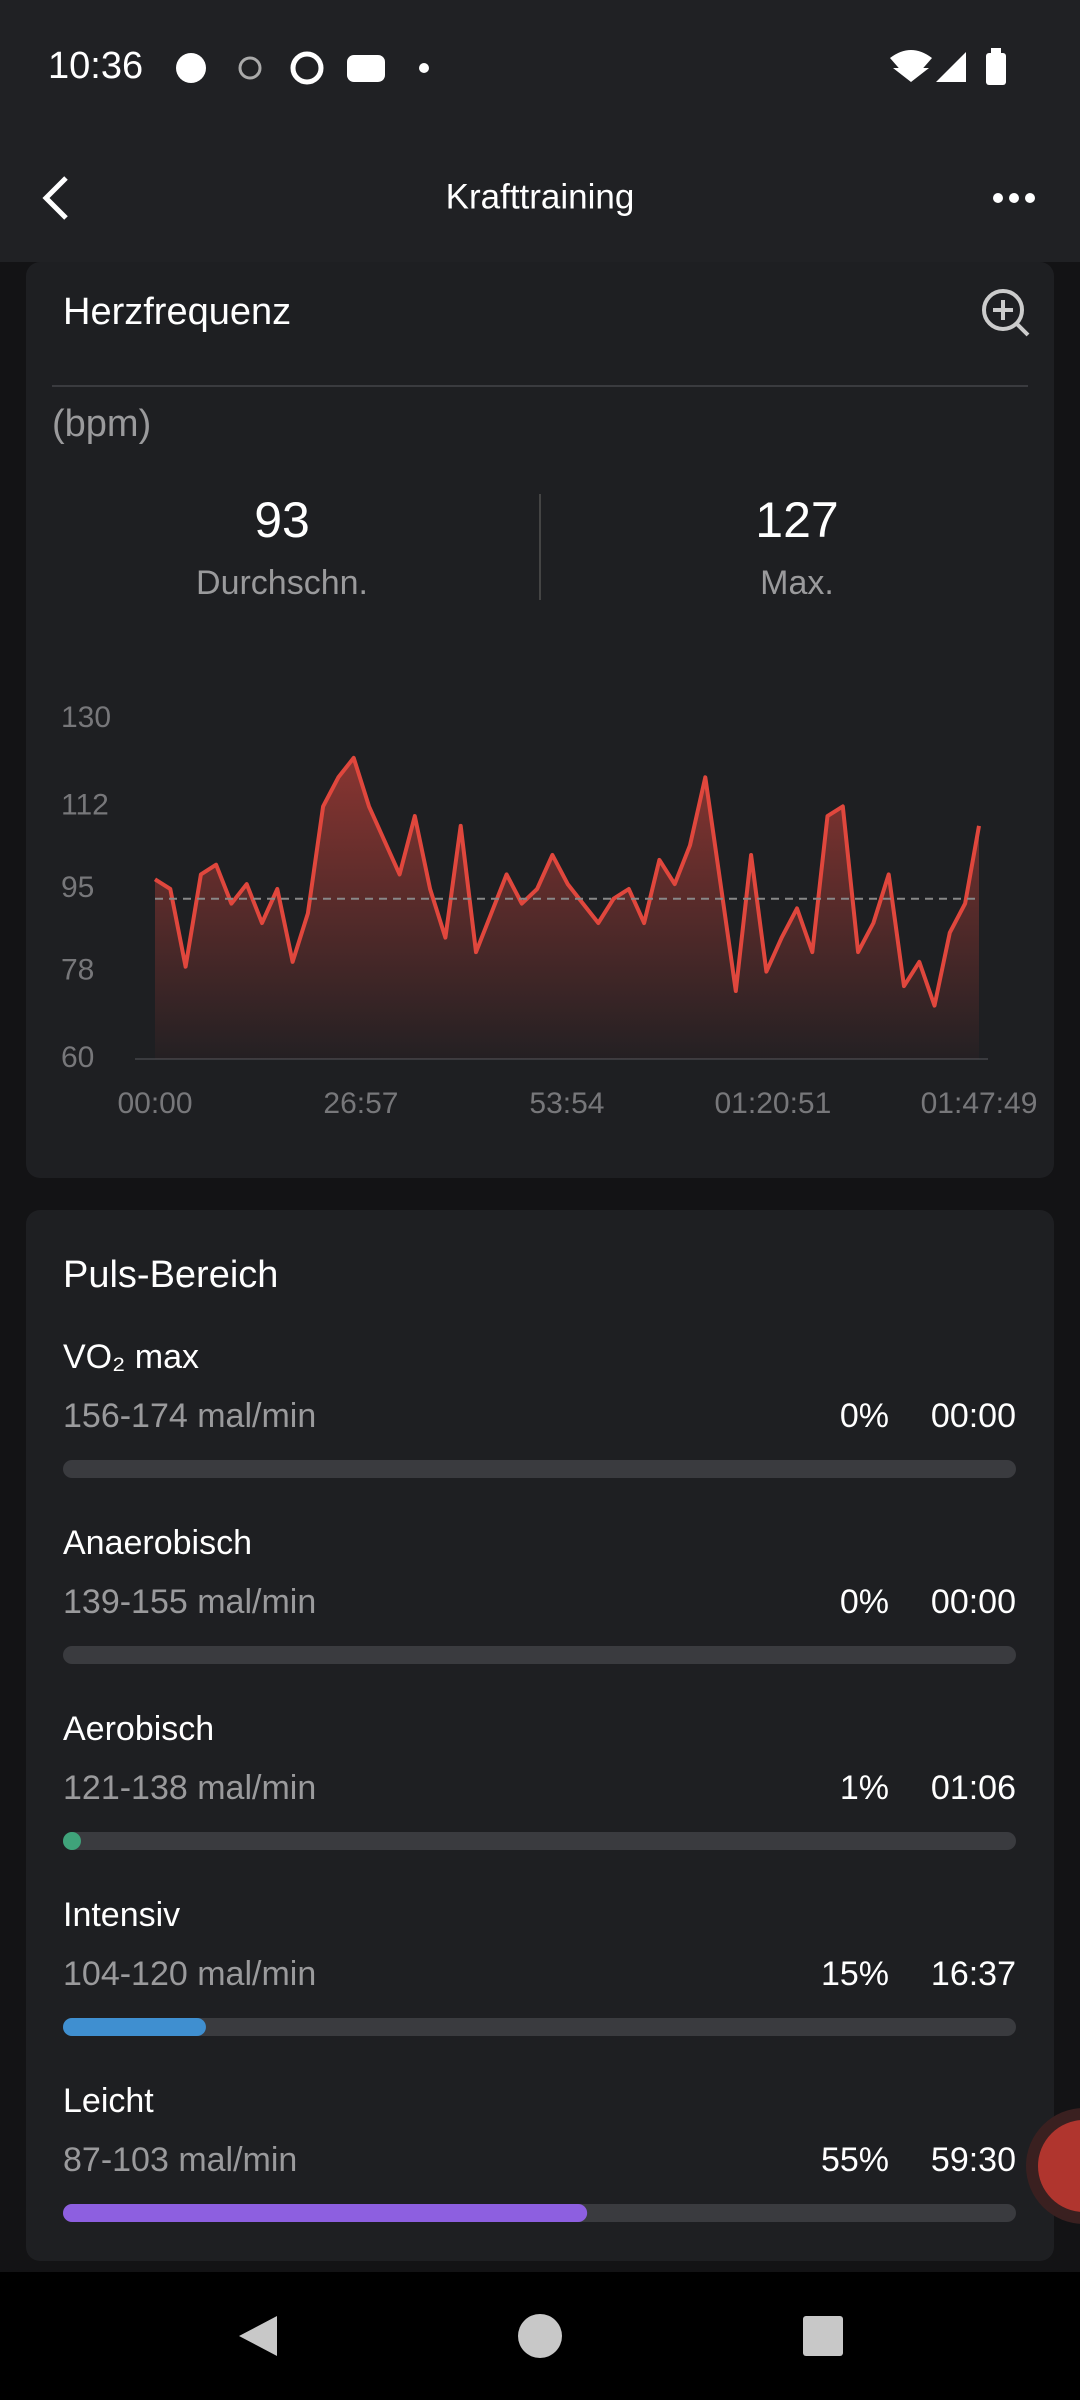 This screenshot has width=1080, height=2400. I want to click on max-value: 127, so click(796, 520).